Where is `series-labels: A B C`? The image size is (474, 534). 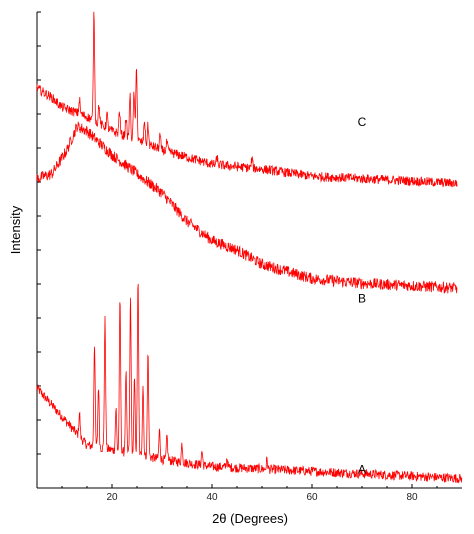
series-labels: A B C is located at coordinates (362, 295).